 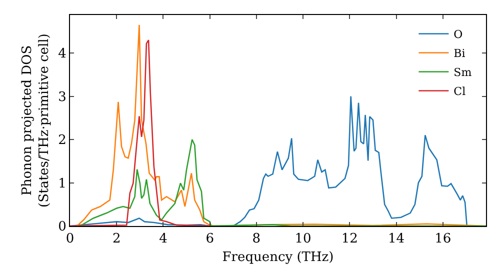 What do you see at coordinates (460, 53) in the screenshot?
I see `legend-label: Bi` at bounding box center [460, 53].